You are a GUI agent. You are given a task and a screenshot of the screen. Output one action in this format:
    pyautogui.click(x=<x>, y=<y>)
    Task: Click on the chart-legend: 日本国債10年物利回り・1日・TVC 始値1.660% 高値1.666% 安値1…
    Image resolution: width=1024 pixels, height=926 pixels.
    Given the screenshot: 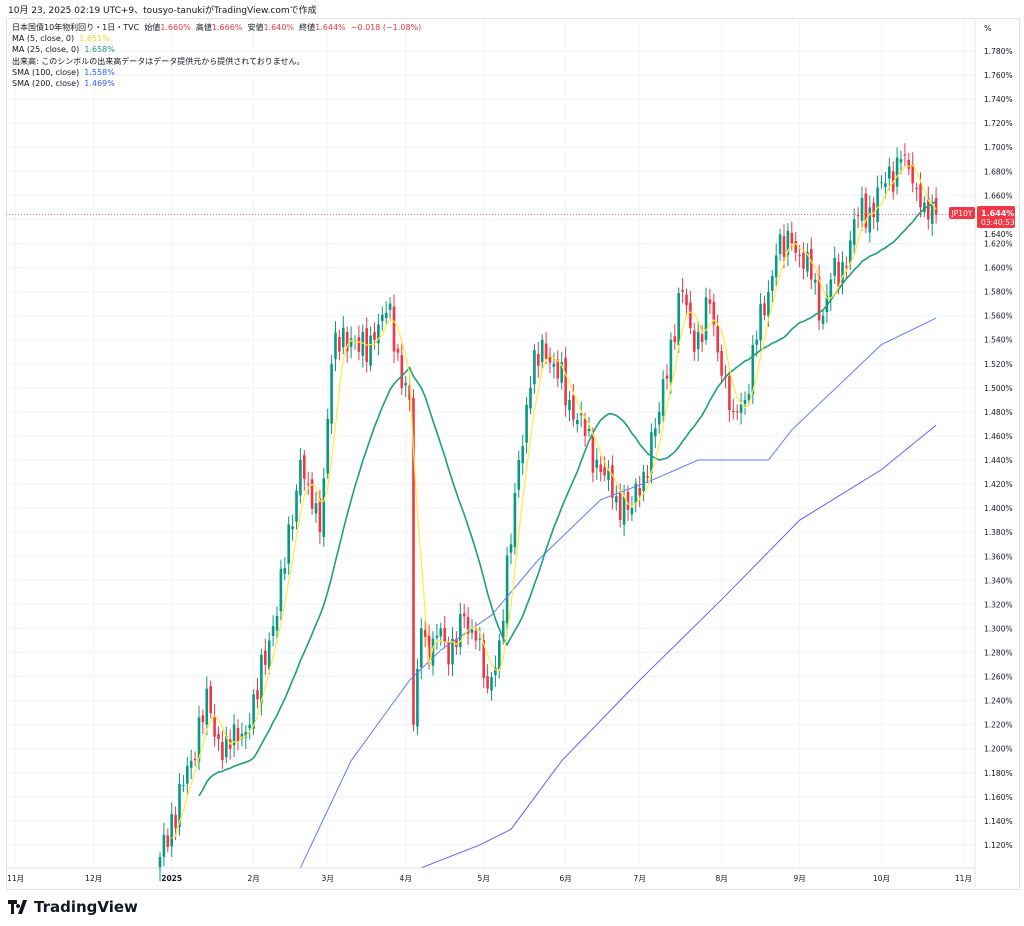 What is the action you would take?
    pyautogui.click(x=216, y=55)
    